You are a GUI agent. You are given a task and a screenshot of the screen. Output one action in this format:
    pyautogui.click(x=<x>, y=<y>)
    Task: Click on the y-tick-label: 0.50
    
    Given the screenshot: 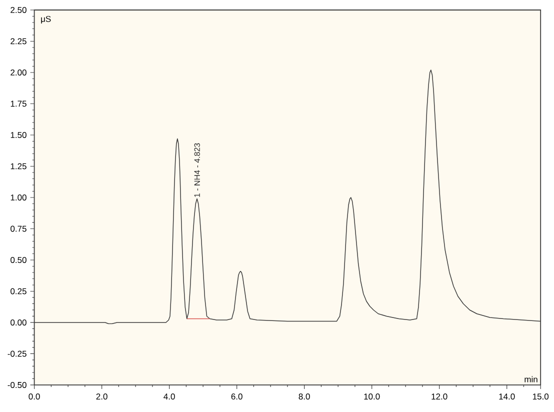 What is the action you would take?
    pyautogui.click(x=18, y=259)
    